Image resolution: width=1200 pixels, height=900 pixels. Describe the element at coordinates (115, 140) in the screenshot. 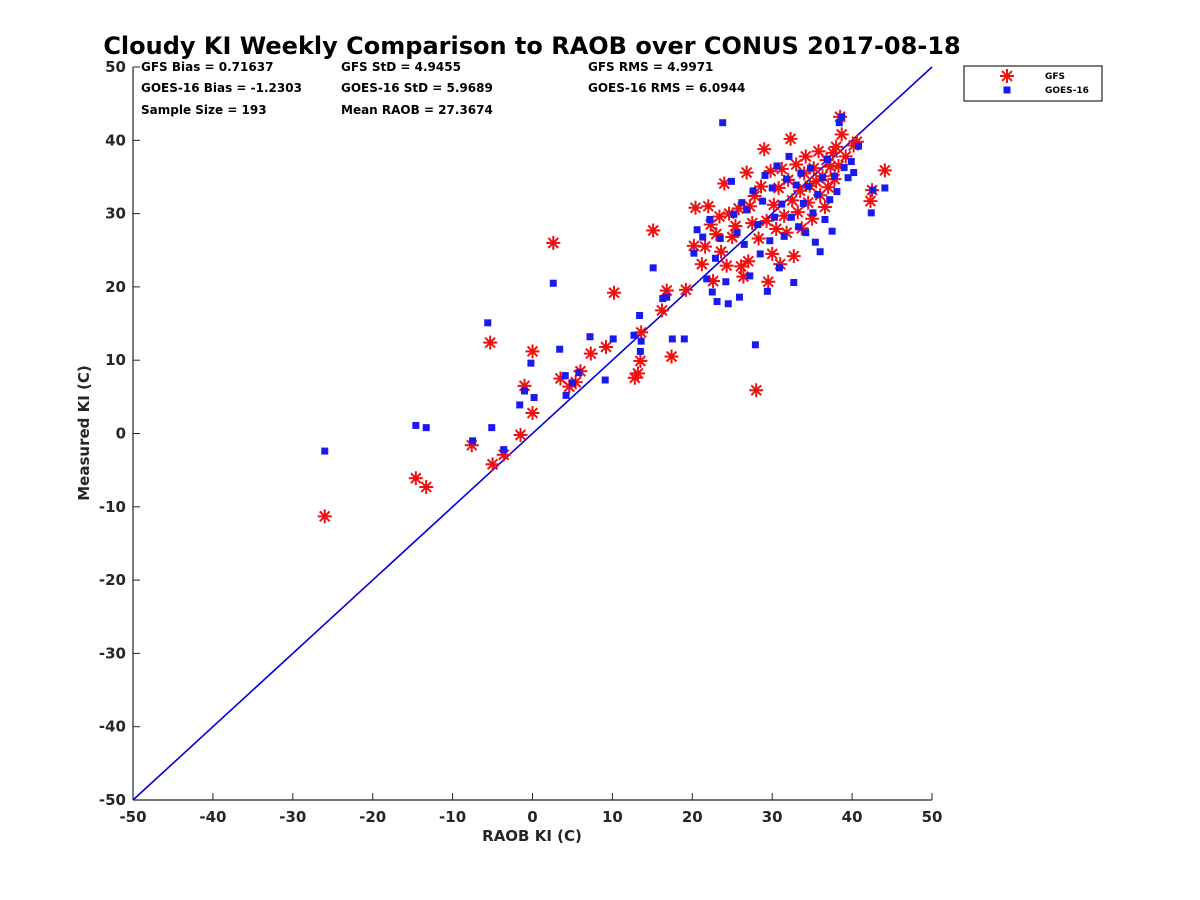

I see `y-tick-label: 40` at that location.